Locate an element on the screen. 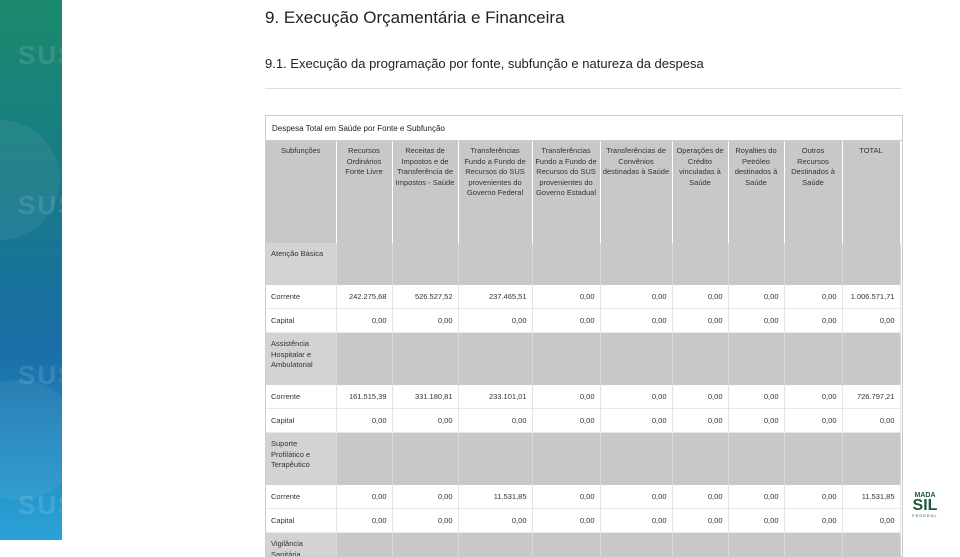  group-row: Vigilância Sanitária is located at coordinates (583, 545).